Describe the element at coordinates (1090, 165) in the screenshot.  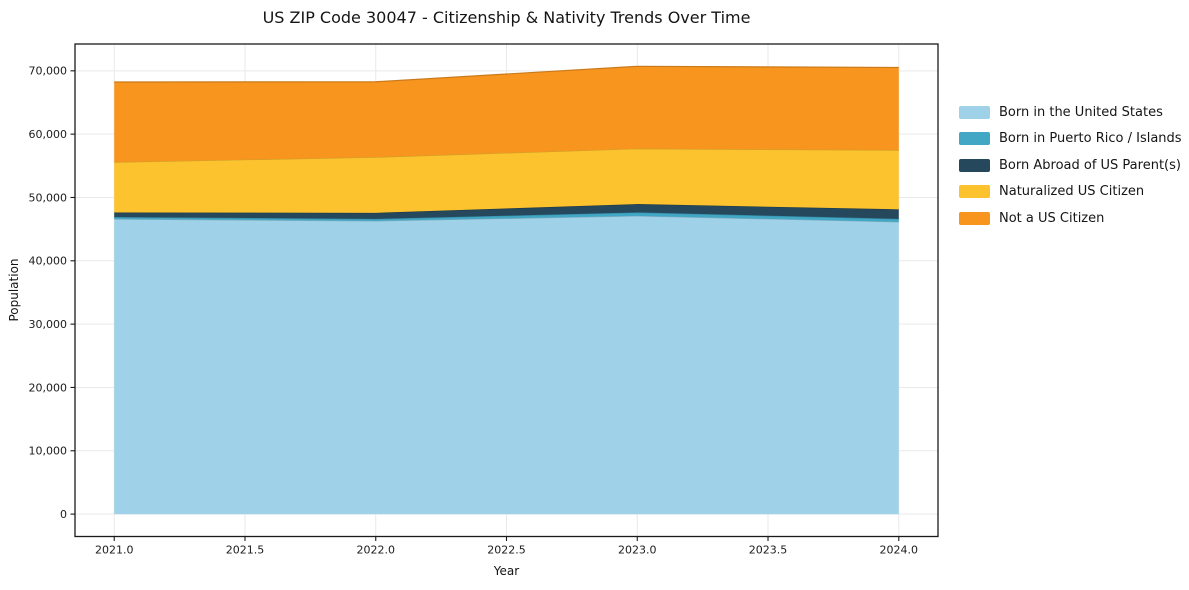
I see `legend-label: Born Abroad of US Parent(s)` at that location.